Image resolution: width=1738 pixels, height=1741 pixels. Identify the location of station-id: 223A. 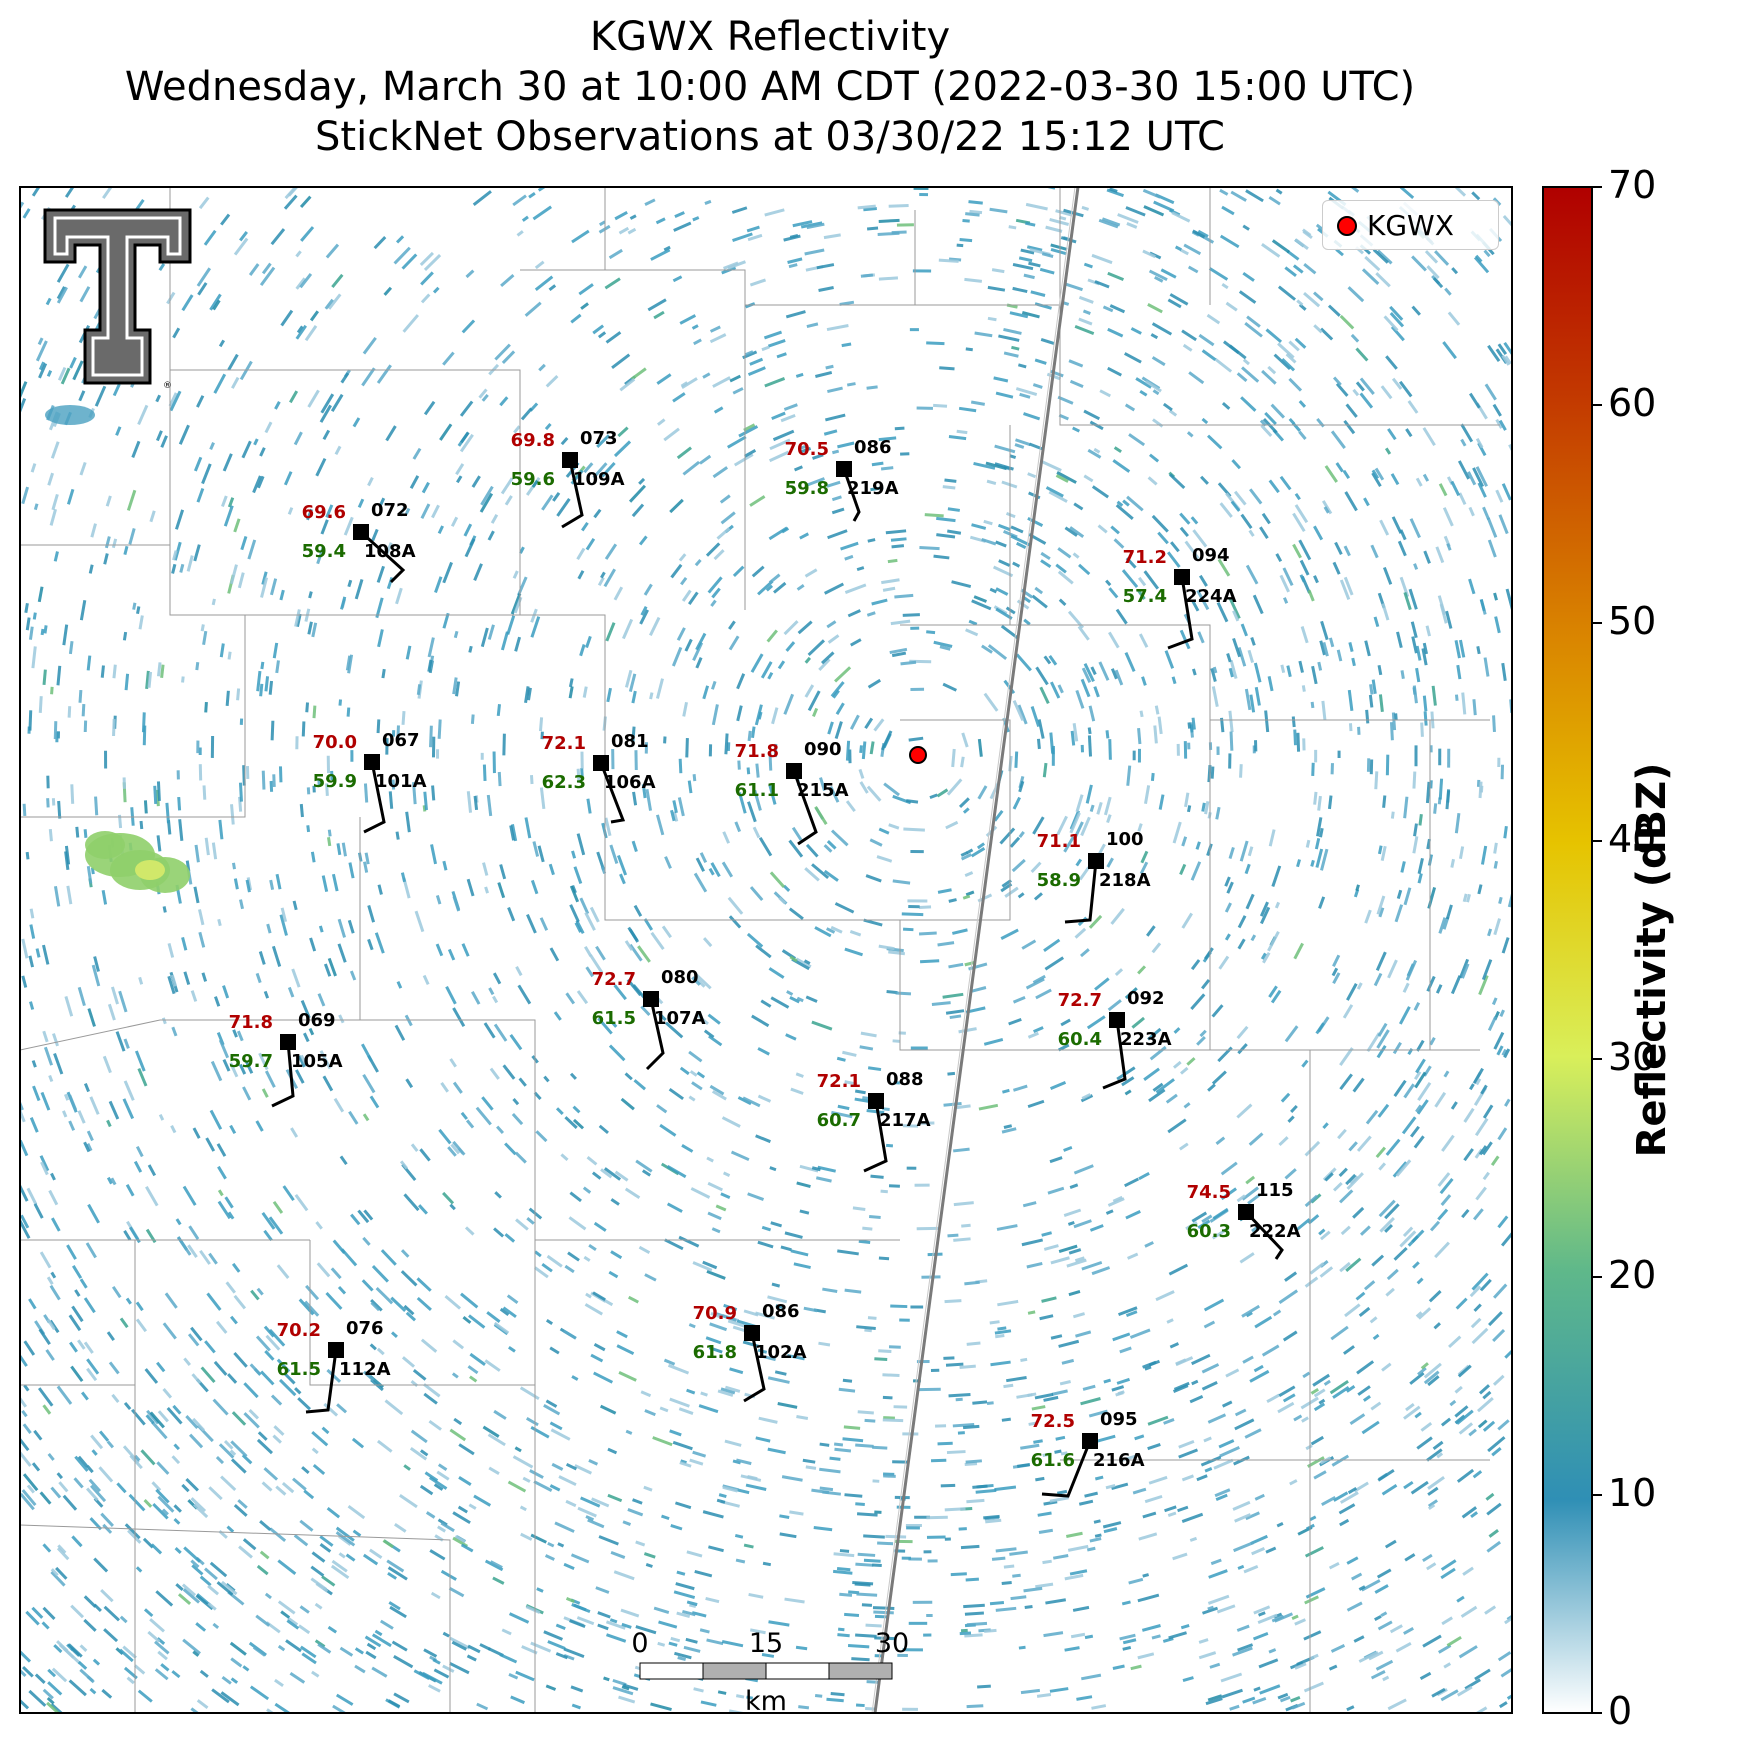
(1146, 1039).